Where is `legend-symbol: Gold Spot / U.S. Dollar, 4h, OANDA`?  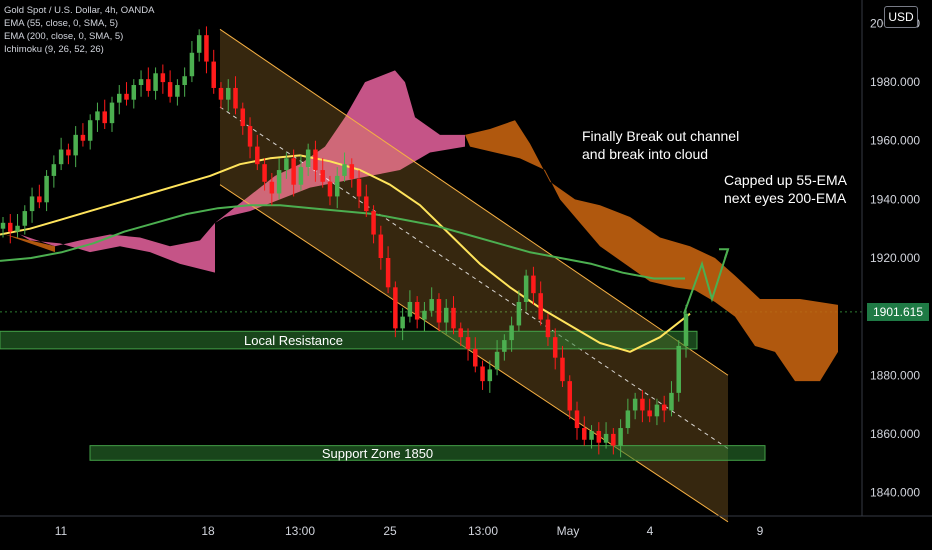
legend-symbol: Gold Spot / U.S. Dollar, 4h, OANDA is located at coordinates (79, 10).